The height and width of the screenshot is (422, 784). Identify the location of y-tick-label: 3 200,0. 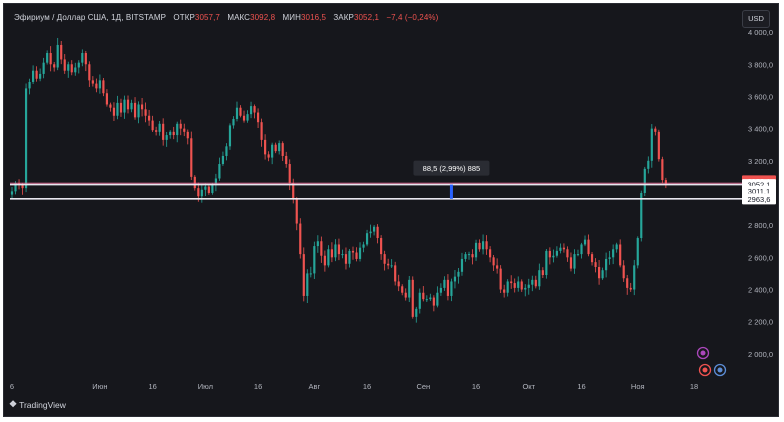
(760, 161).